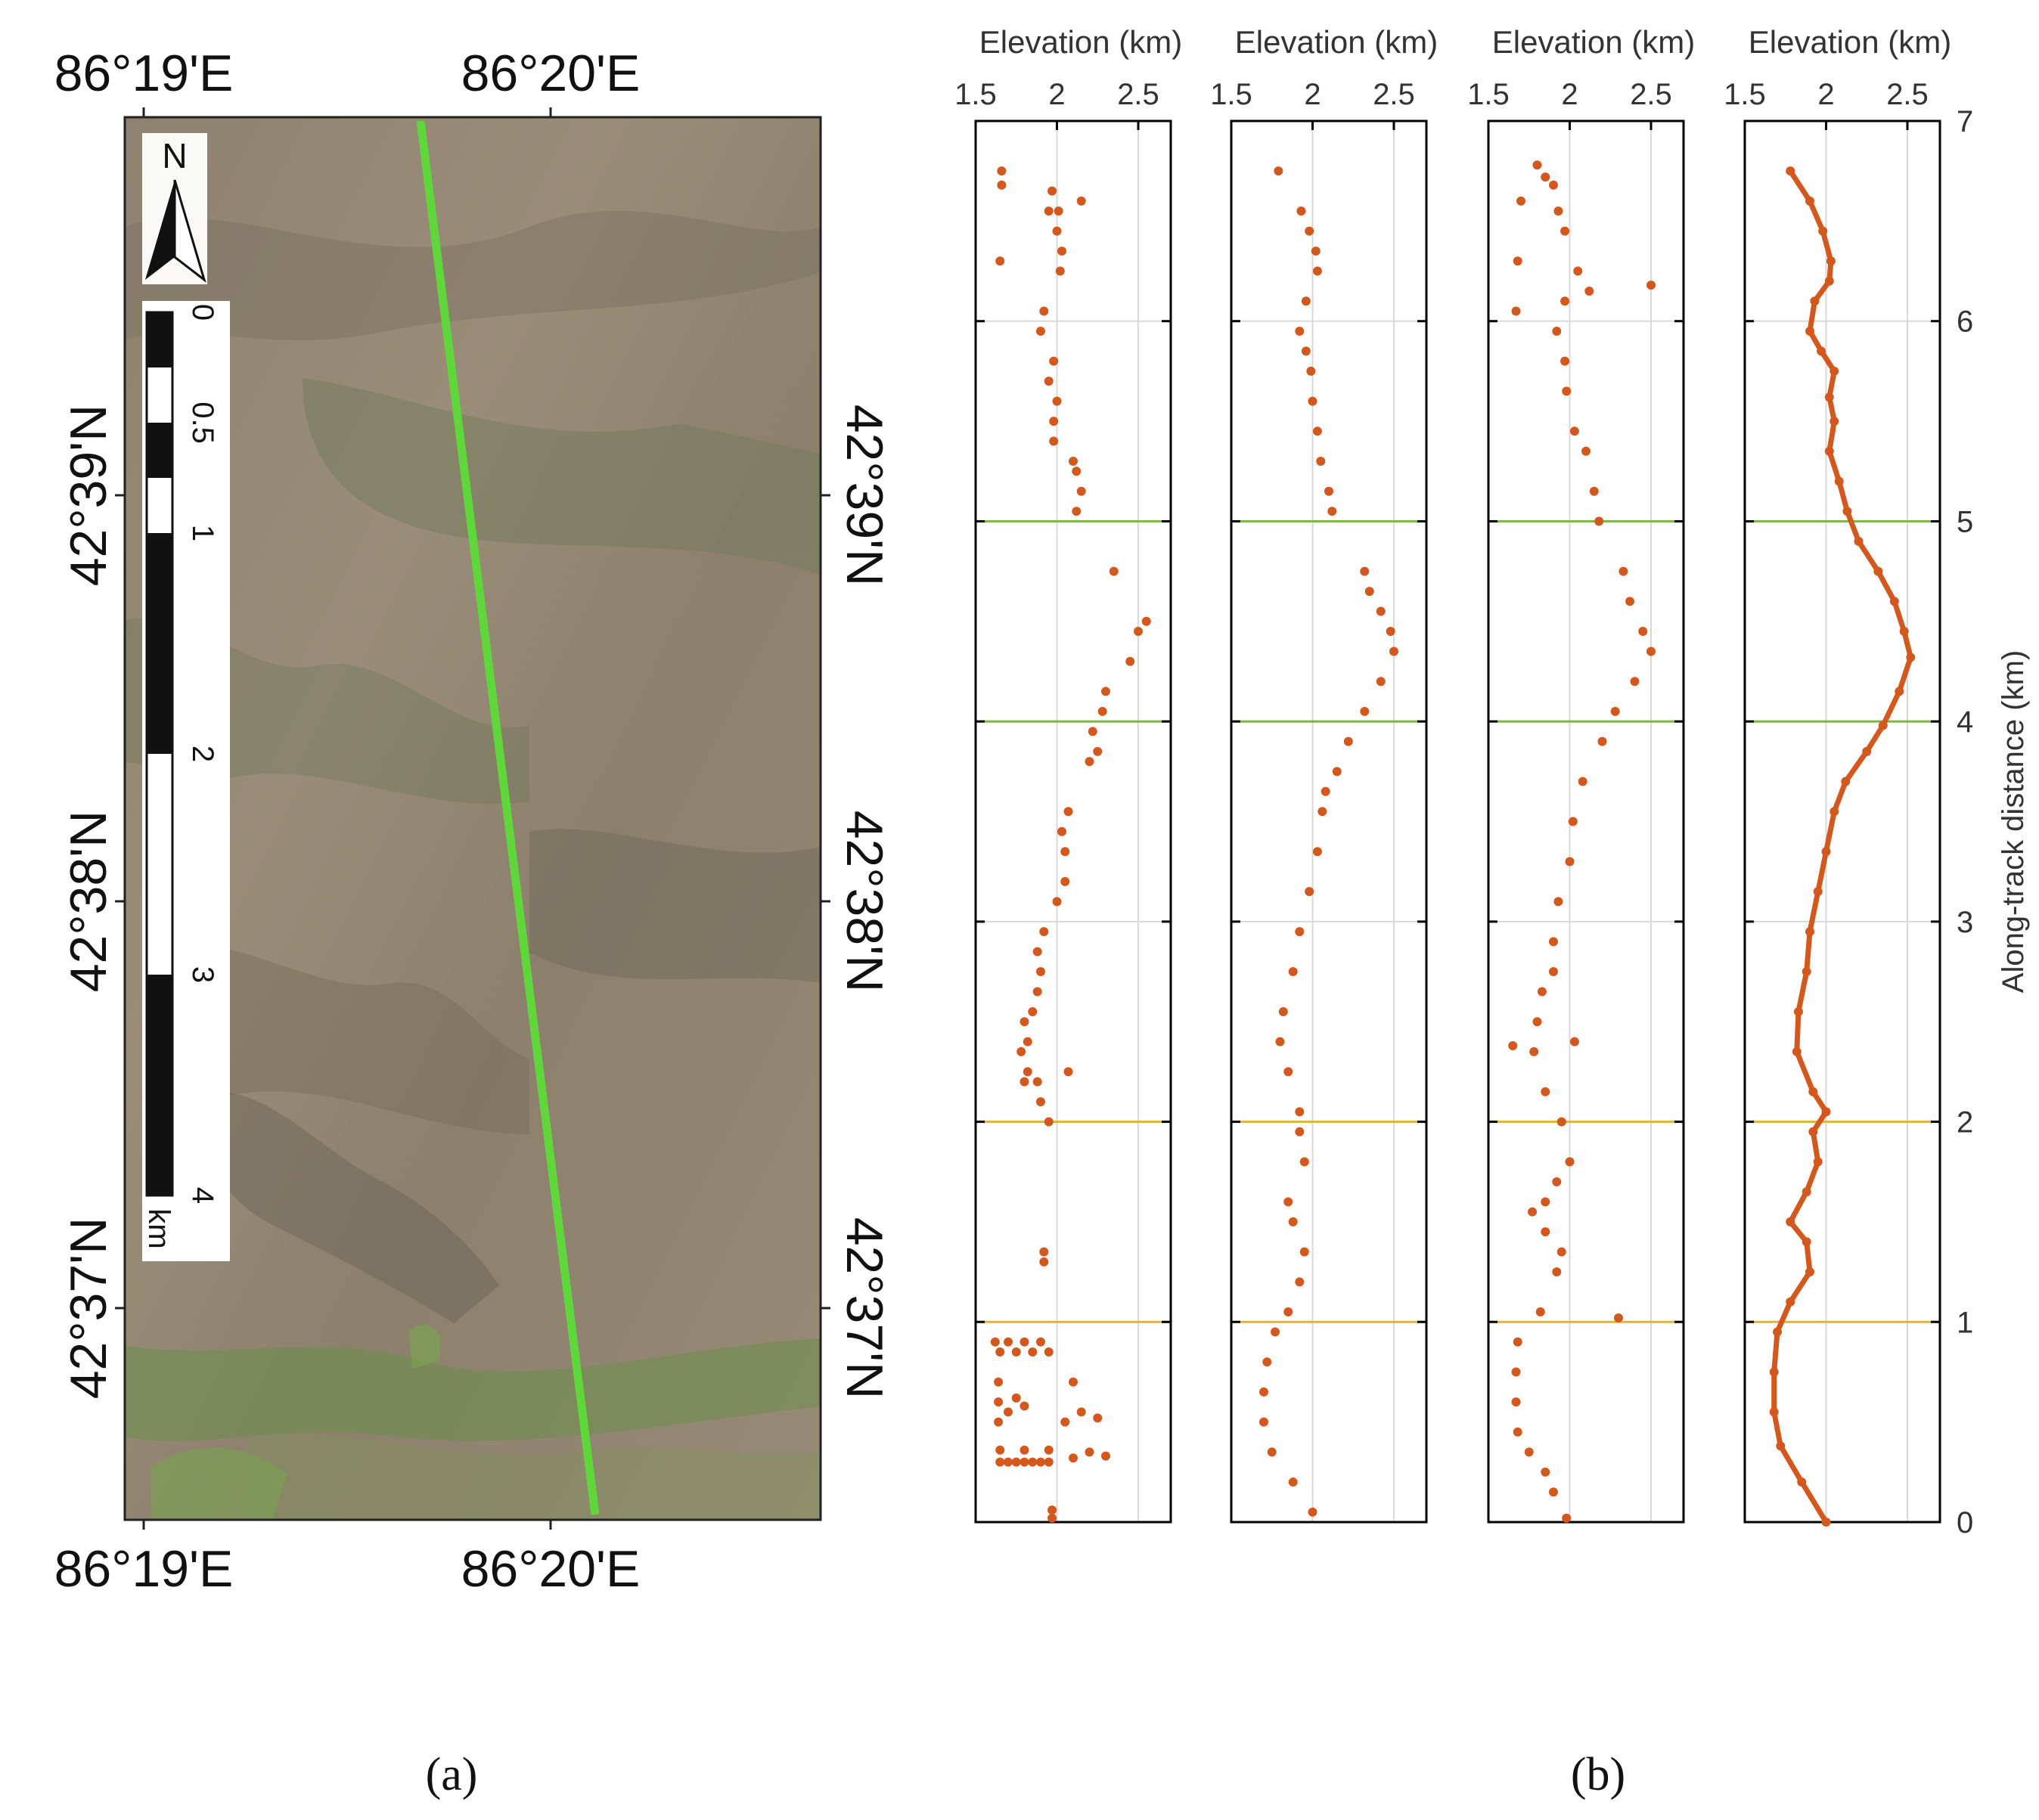 This screenshot has height=1820, width=2039. I want to click on scale-tick-0.5: 0.5, so click(202, 423).